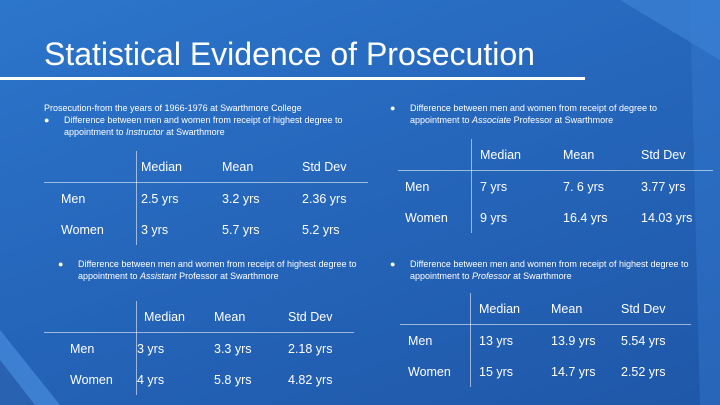 The height and width of the screenshot is (405, 720). Describe the element at coordinates (324, 198) in the screenshot. I see `table-cell: 2.36 yrs` at that location.